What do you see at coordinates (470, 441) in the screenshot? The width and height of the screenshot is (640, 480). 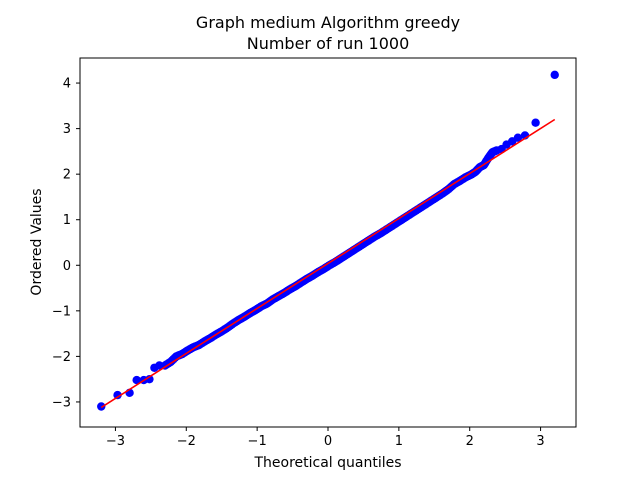 I see `x-tick-label: 2` at bounding box center [470, 441].